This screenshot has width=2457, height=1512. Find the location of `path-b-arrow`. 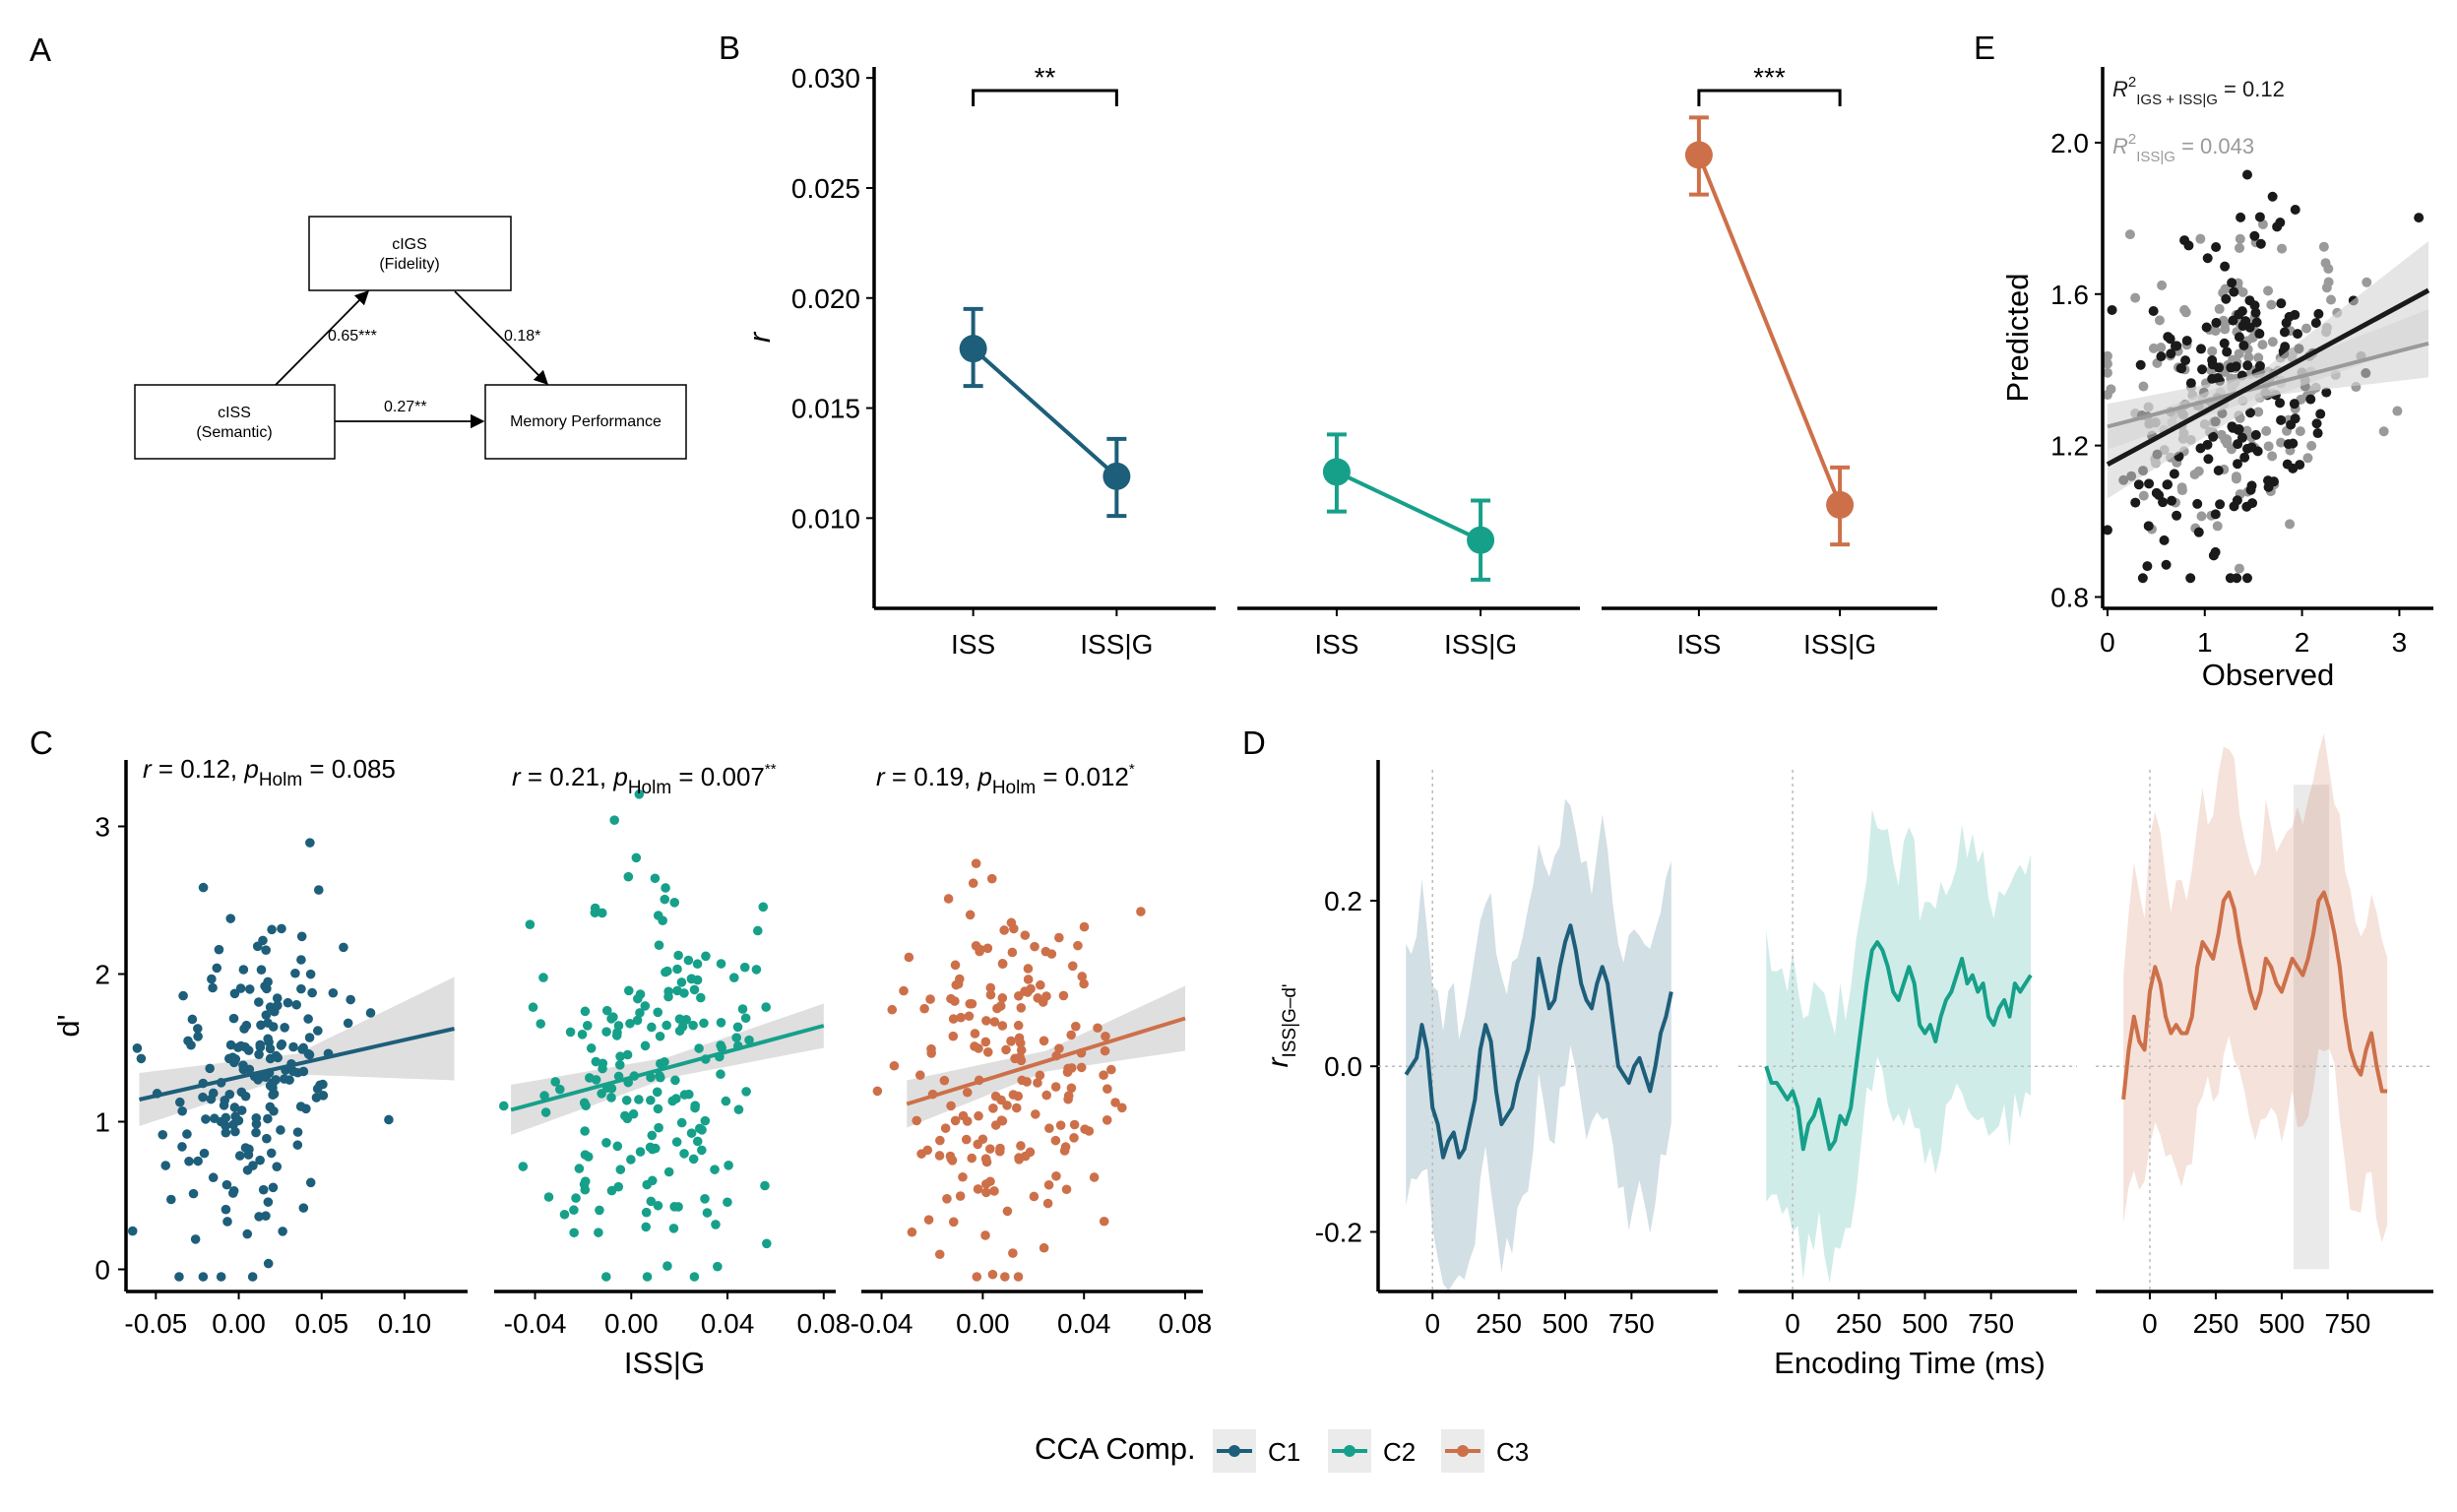

path-b-arrow is located at coordinates (501, 338).